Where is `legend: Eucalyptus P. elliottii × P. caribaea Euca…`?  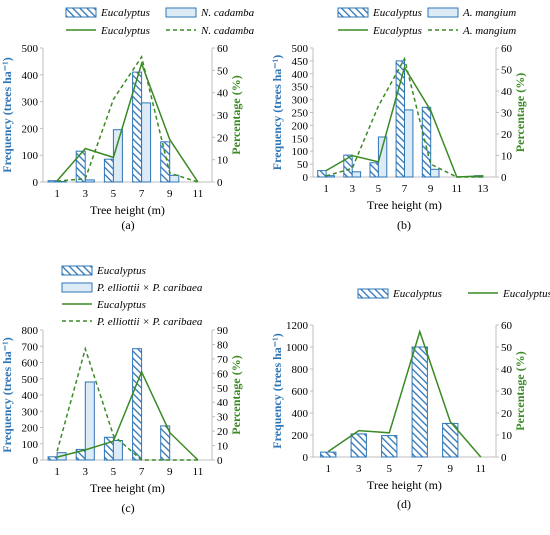
legend: Eucalyptus P. elliottii × P. caribaea Euca… is located at coordinates (132, 296).